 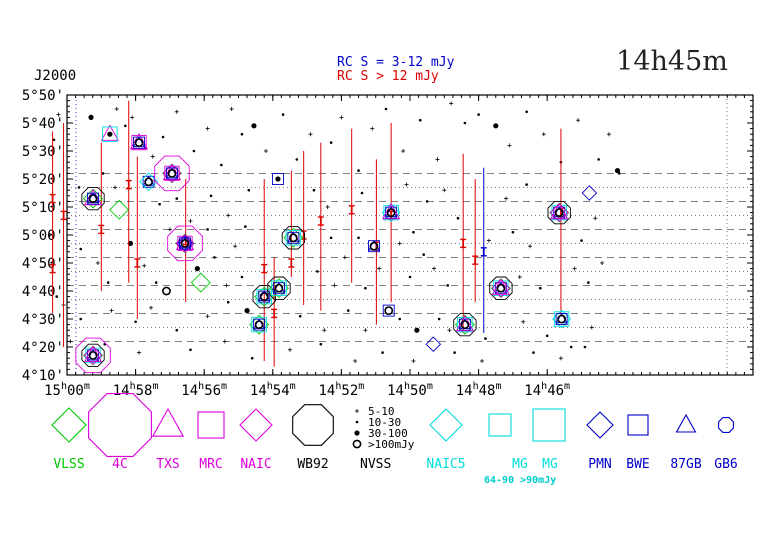 I want to click on legend-entry-bwe: BWE, so click(x=638, y=443).